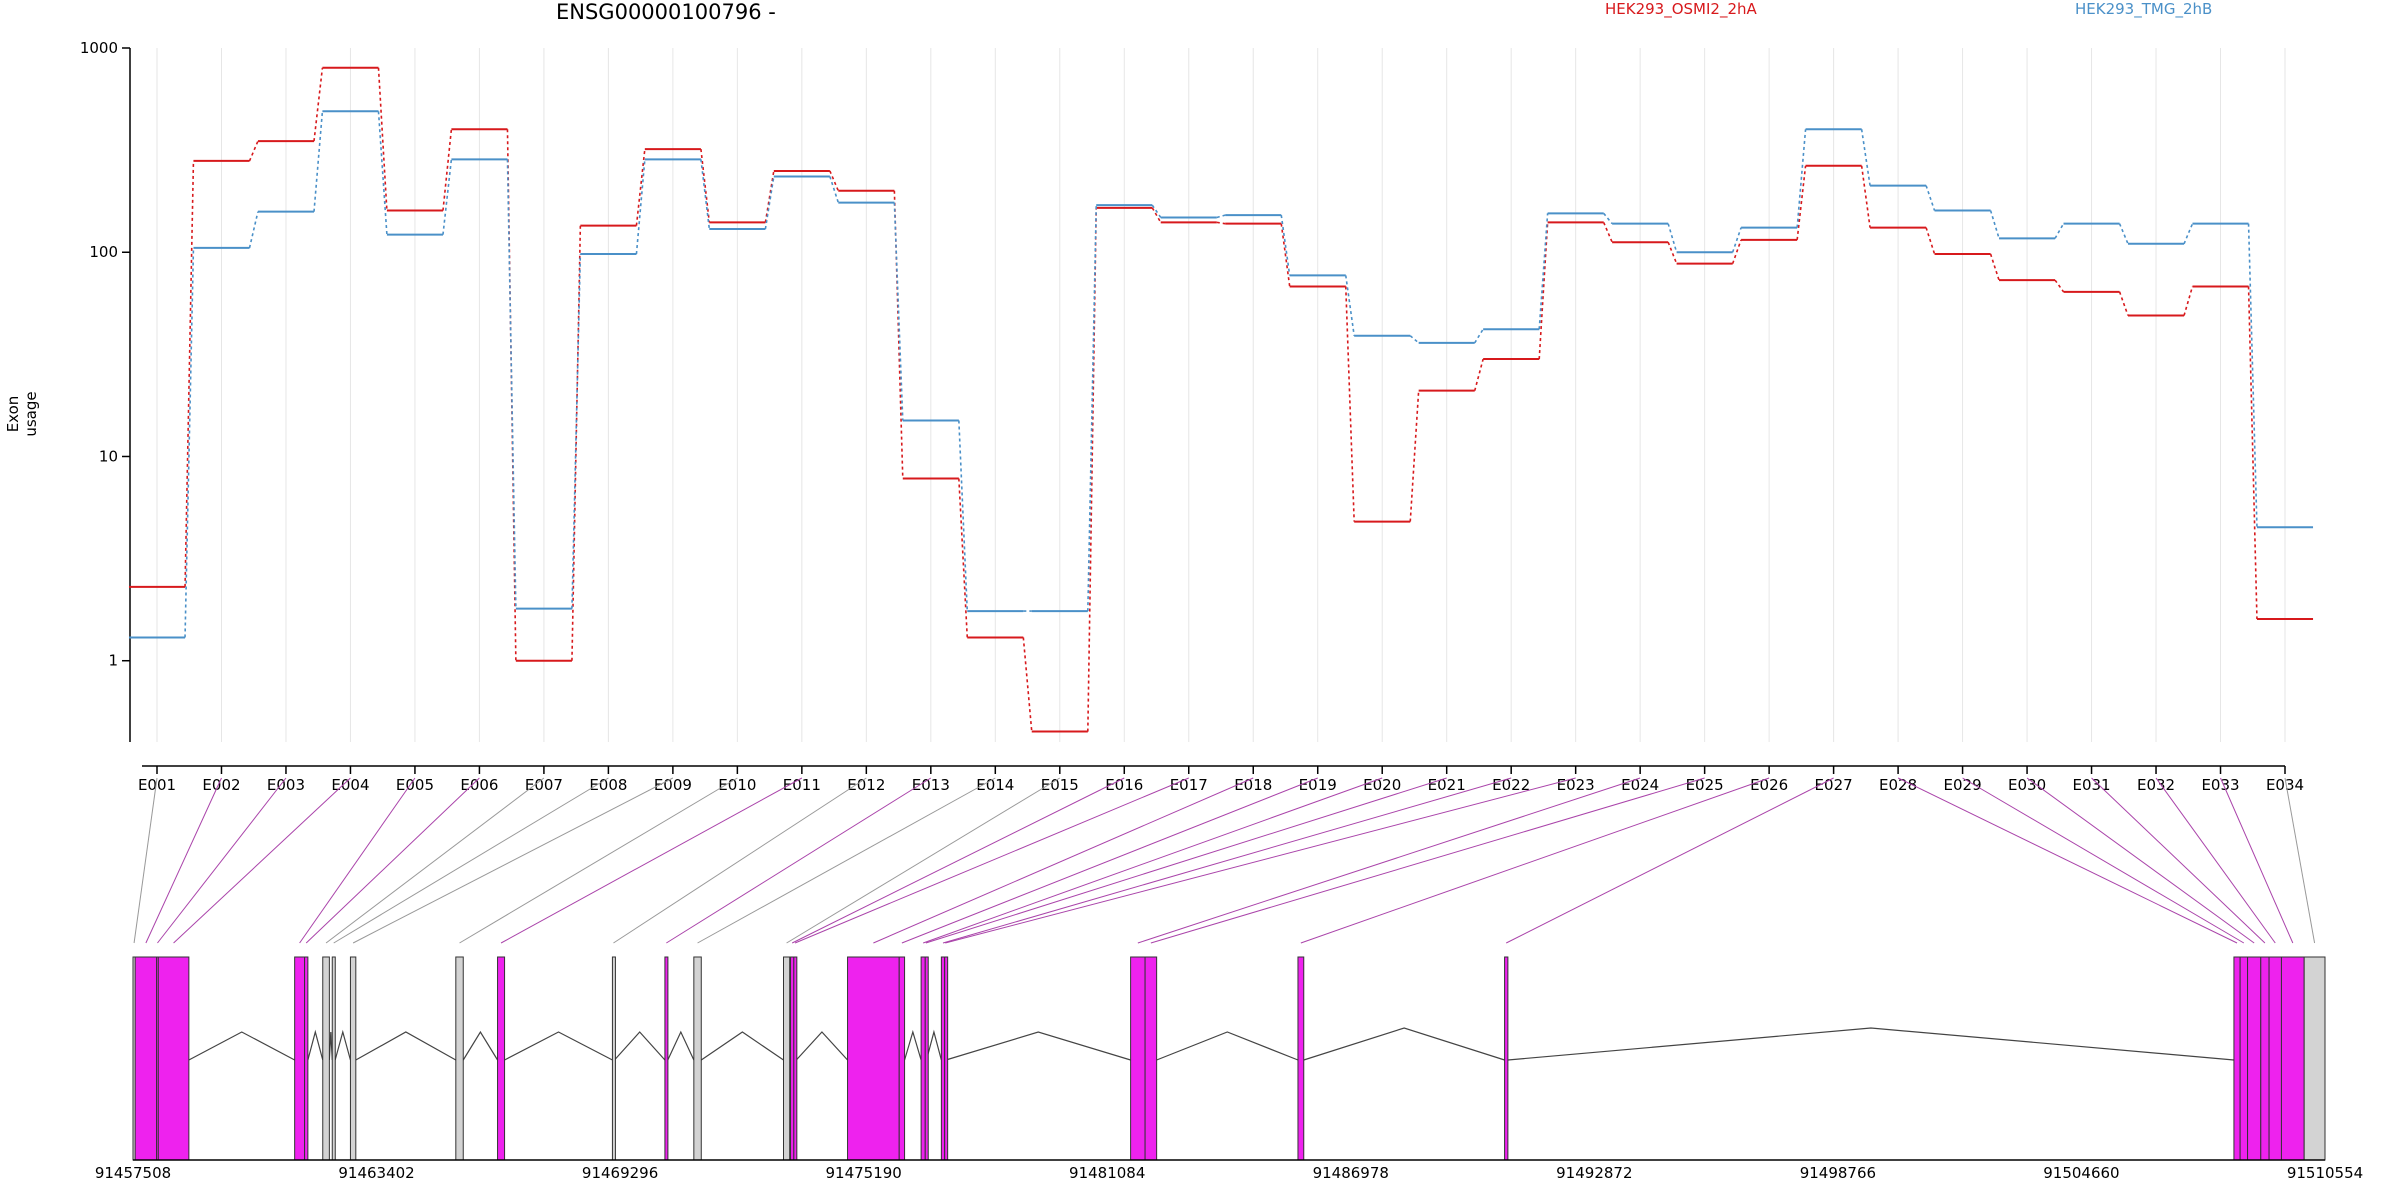  I want to click on x-tick-label: E029, so click(1963, 785).